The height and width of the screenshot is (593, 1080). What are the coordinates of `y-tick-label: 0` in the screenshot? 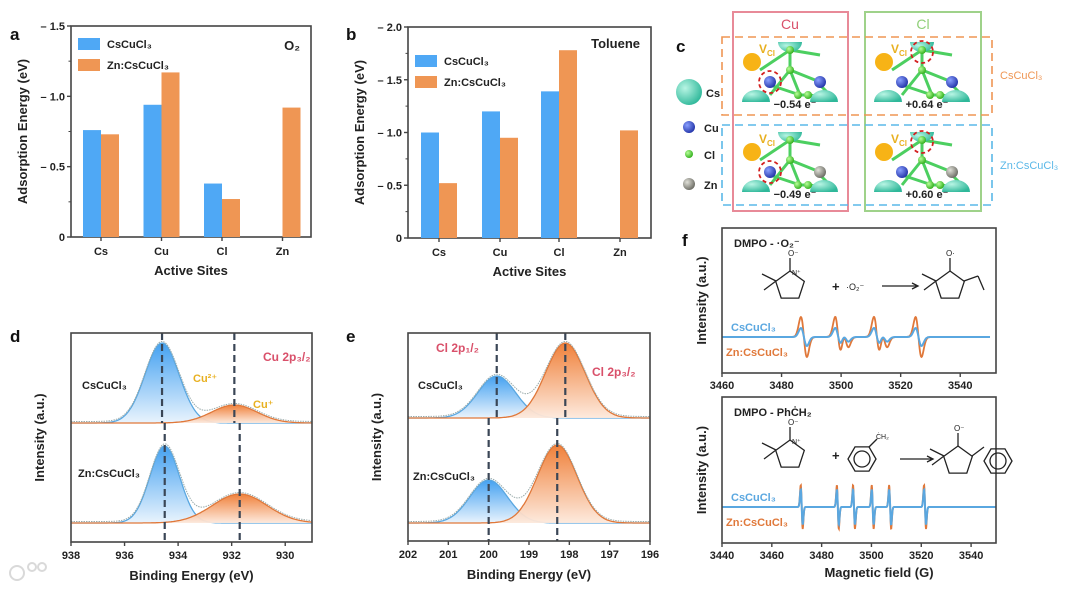 It's located at (399, 239).